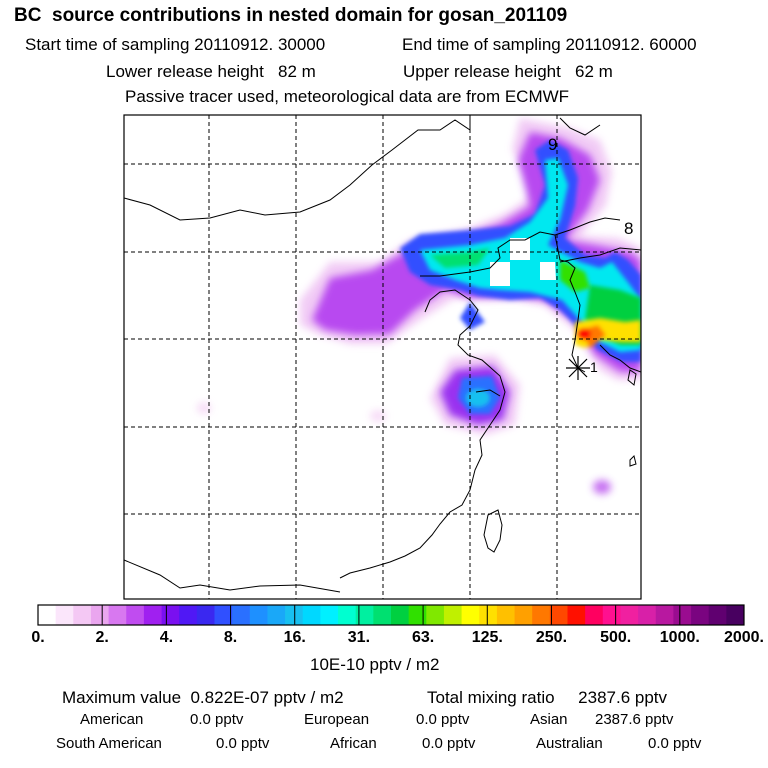 The image size is (768, 768). Describe the element at coordinates (634, 719) in the screenshot. I see `region-asian-value: 2387.6 pptv` at that location.